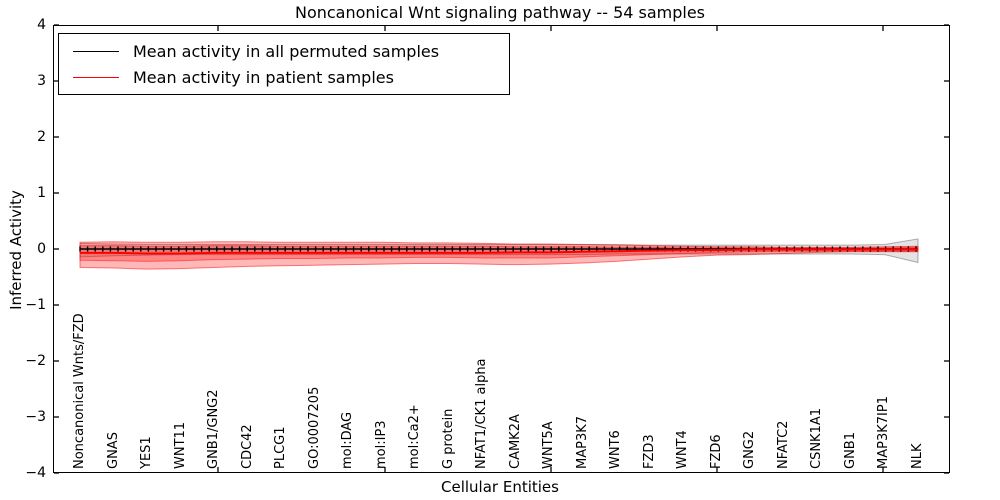 The width and height of the screenshot is (1000, 500). Describe the element at coordinates (482, 413) in the screenshot. I see `x-tick-label: NFAT1/CK1 alpha` at that location.